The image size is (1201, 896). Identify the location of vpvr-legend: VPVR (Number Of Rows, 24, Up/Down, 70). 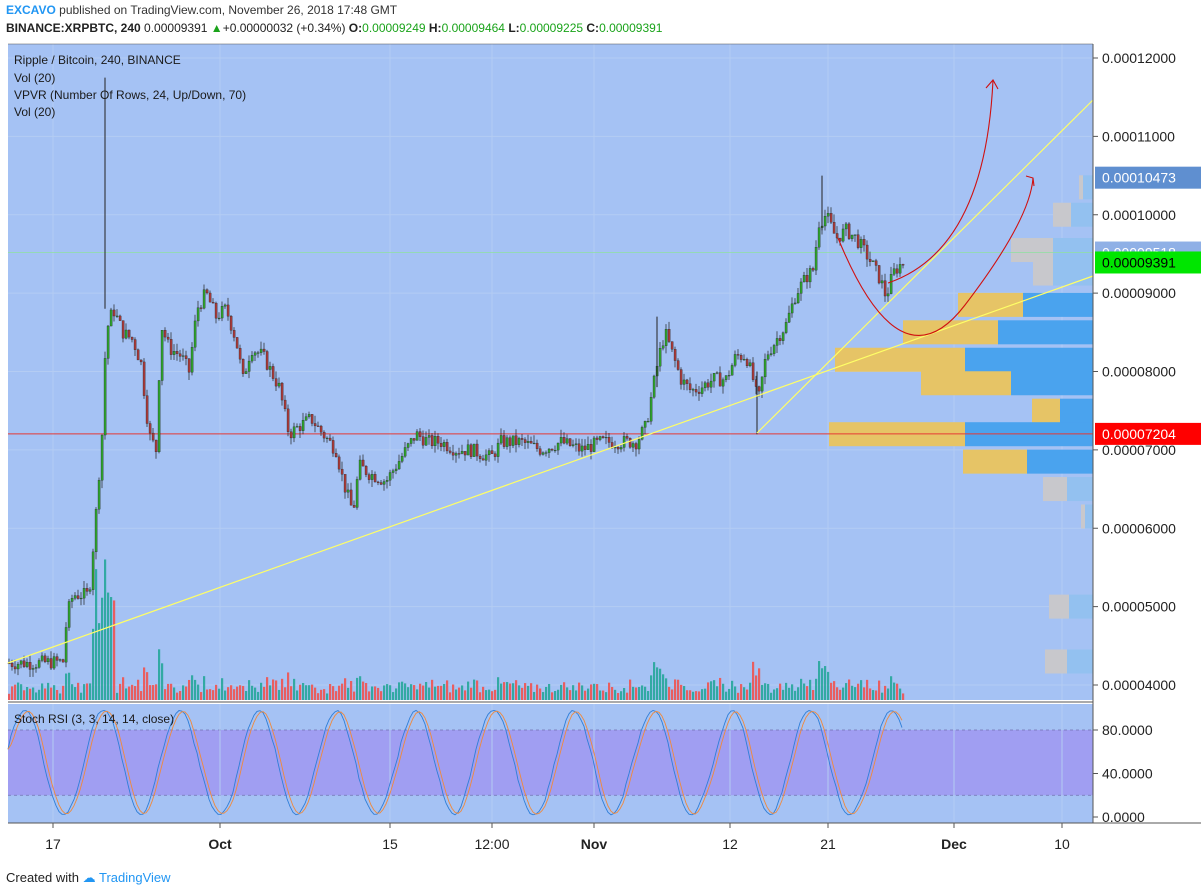
(130, 95).